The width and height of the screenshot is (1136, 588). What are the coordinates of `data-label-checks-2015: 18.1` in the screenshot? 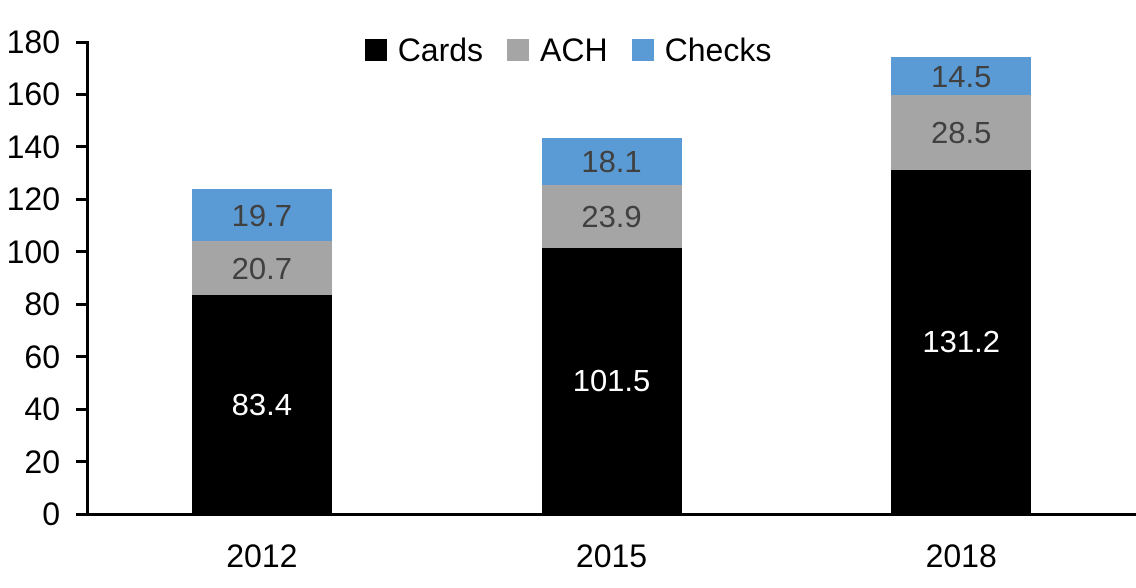 It's located at (611, 161).